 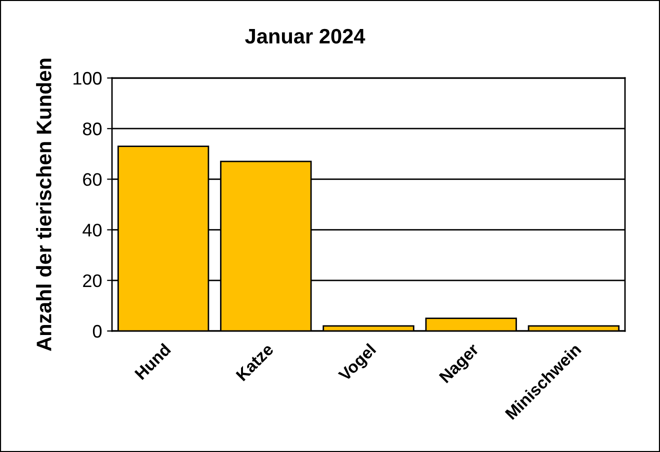 I want to click on y-axis-title: Anzahl der tierischen Kunden, so click(x=44, y=204).